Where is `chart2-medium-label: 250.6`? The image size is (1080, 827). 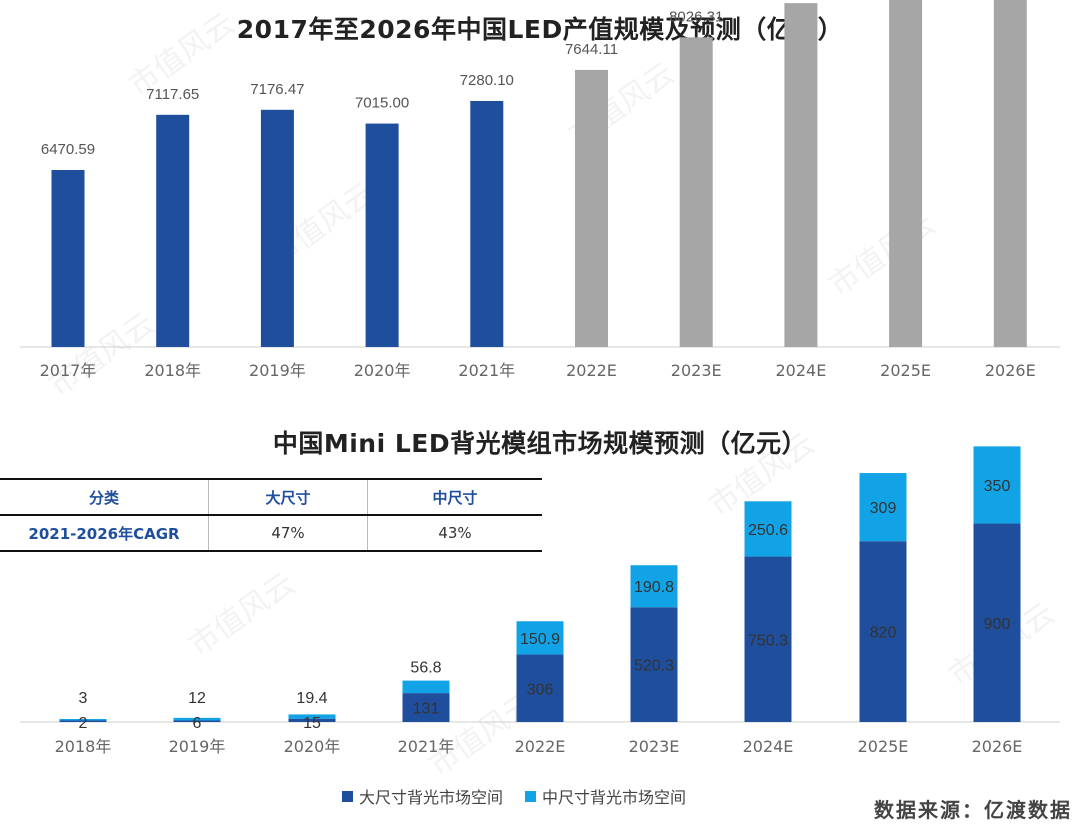
chart2-medium-label: 250.6 is located at coordinates (768, 530).